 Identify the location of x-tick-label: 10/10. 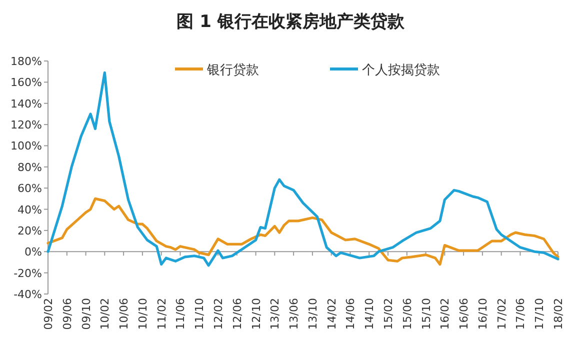
(143, 314).